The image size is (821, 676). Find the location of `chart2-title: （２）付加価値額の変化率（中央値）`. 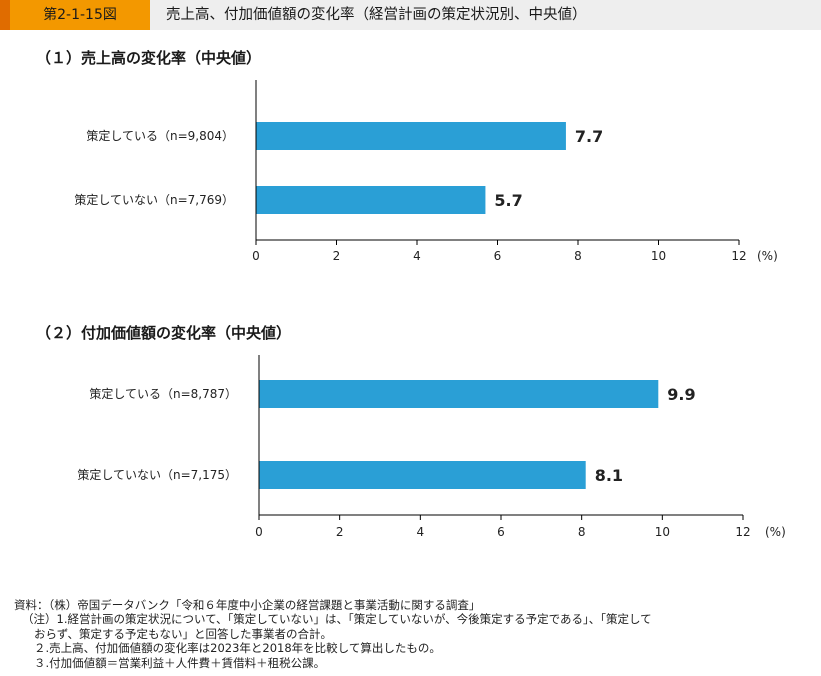

chart2-title: （２）付加価値額の変化率（中央値） is located at coordinates (164, 333).